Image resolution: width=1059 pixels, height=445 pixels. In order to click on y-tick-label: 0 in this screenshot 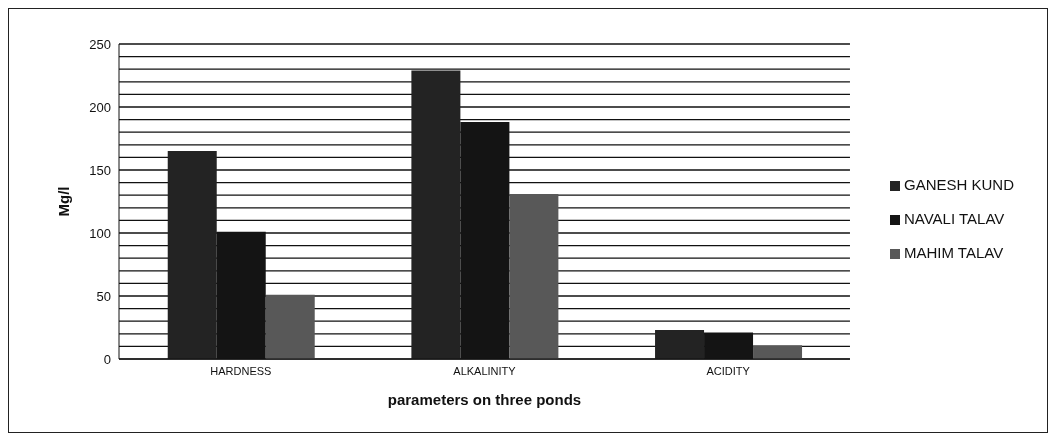, I will do `click(107, 359)`.